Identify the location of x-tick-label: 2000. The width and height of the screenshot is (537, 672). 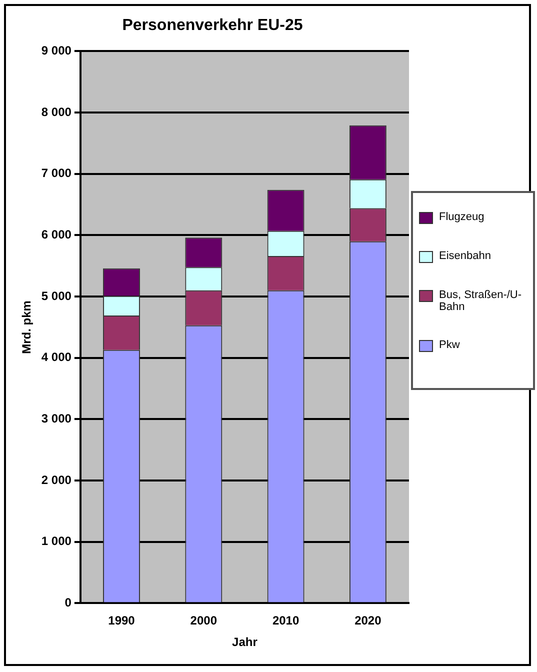
(204, 621).